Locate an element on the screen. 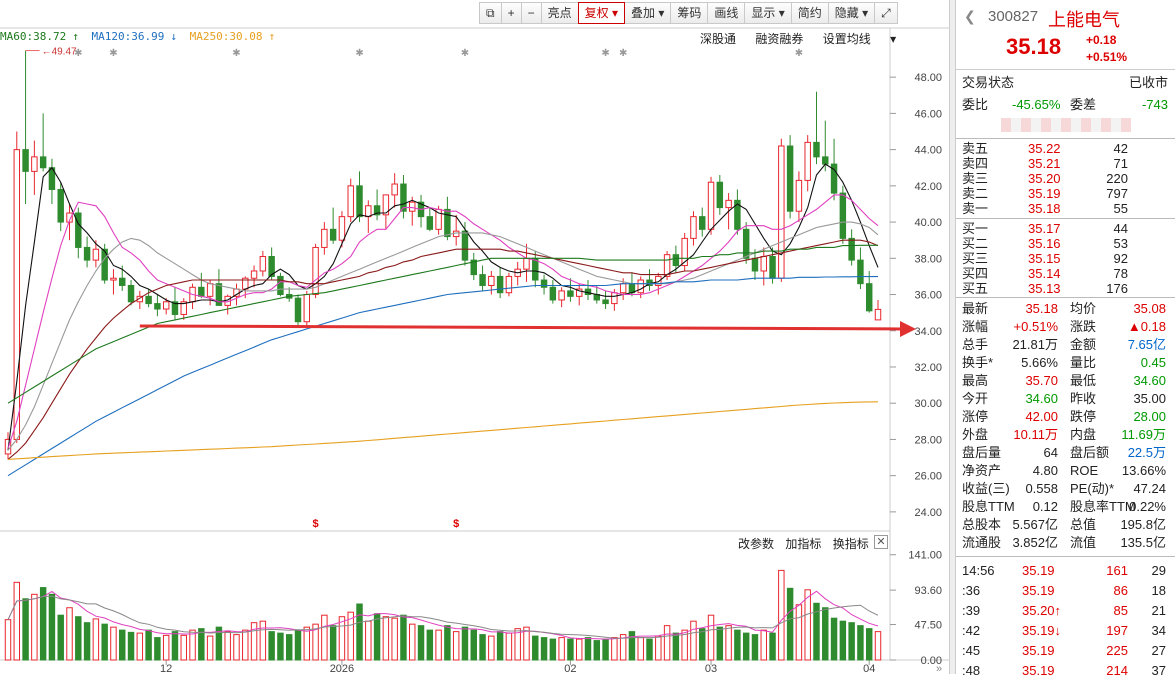  ask-volume: 55 is located at coordinates (1120, 208).